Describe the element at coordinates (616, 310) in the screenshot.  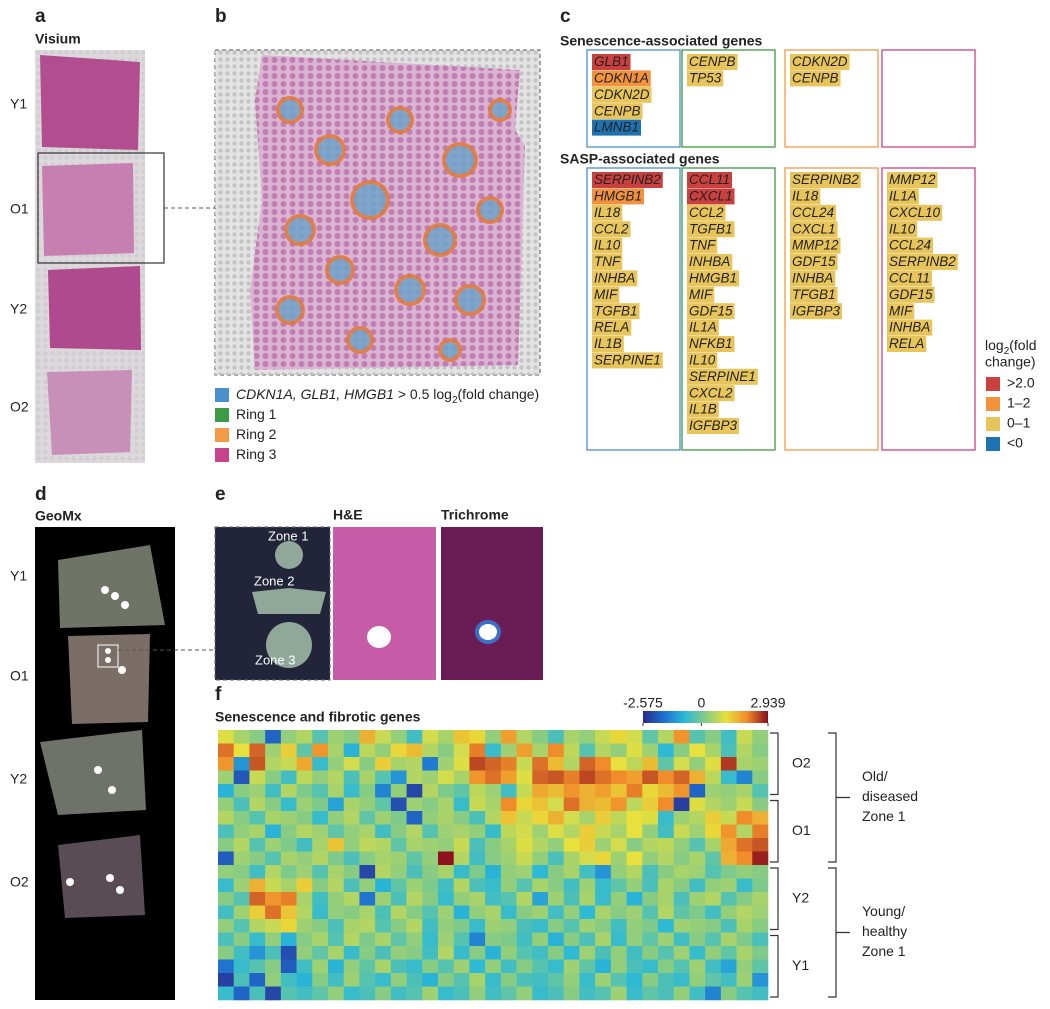
I see `gene-label: TGFB1` at that location.